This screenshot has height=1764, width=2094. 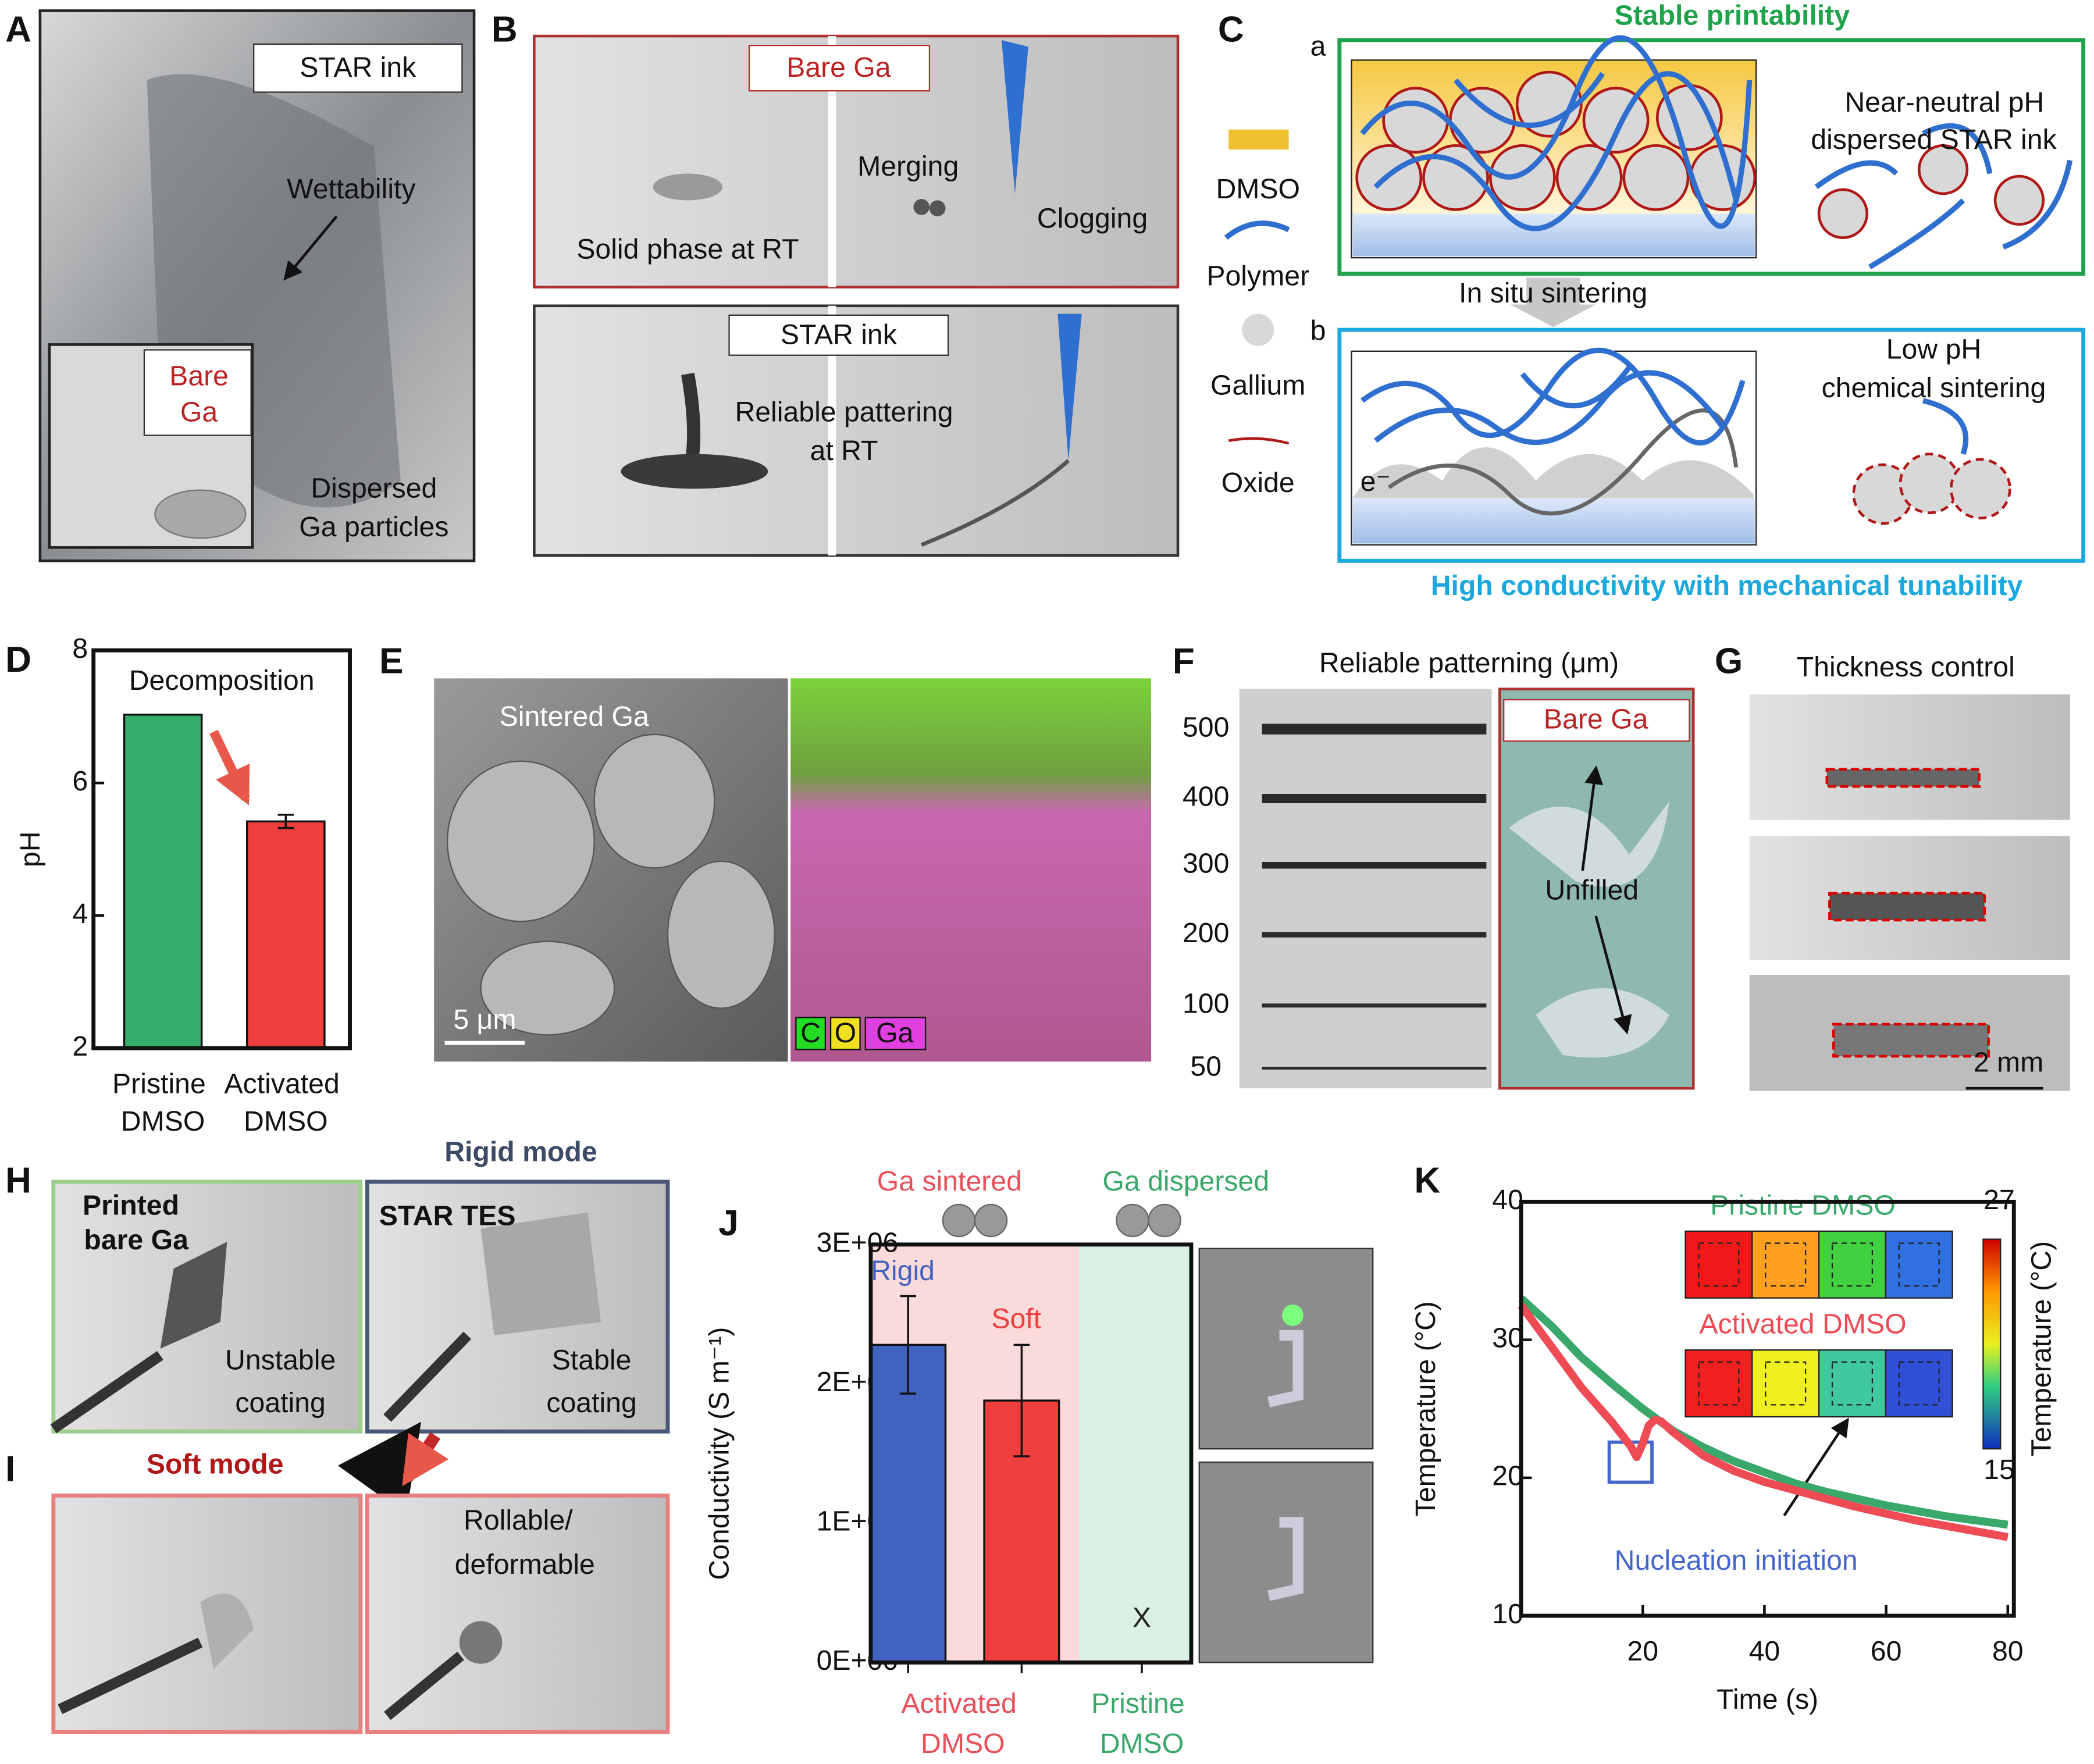 What do you see at coordinates (908, 1504) in the screenshot?
I see `bar` at bounding box center [908, 1504].